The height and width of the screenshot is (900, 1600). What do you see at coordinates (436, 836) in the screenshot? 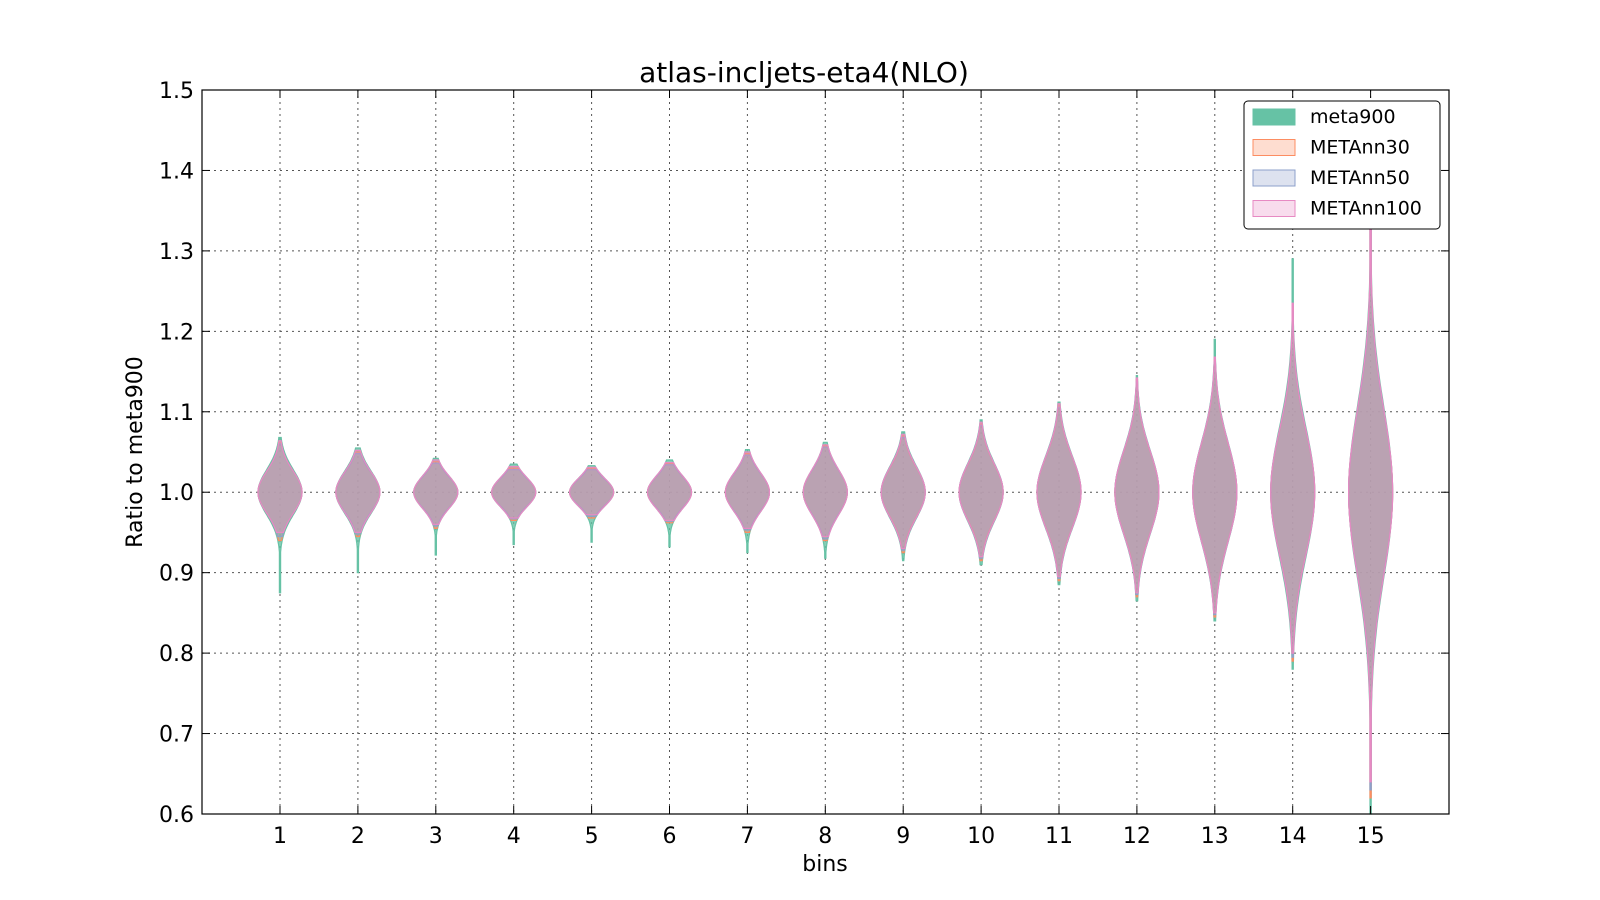
I see `x-tick-label: 3` at bounding box center [436, 836].